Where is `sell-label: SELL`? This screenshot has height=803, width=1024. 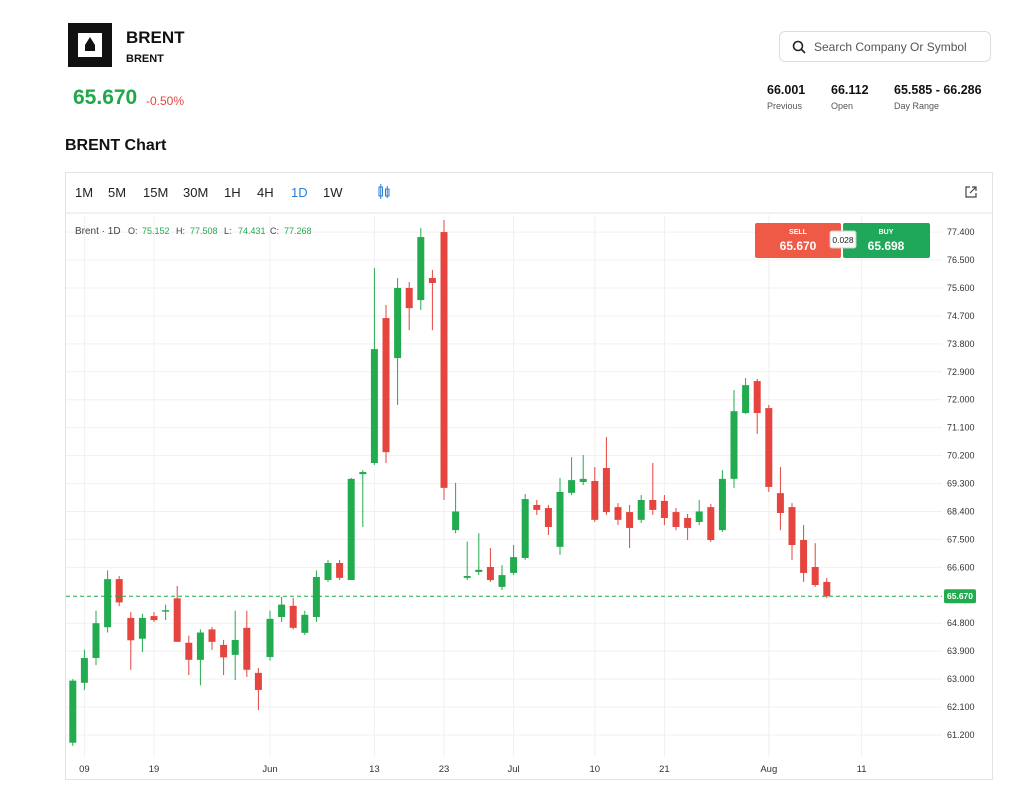 sell-label: SELL is located at coordinates (798, 232).